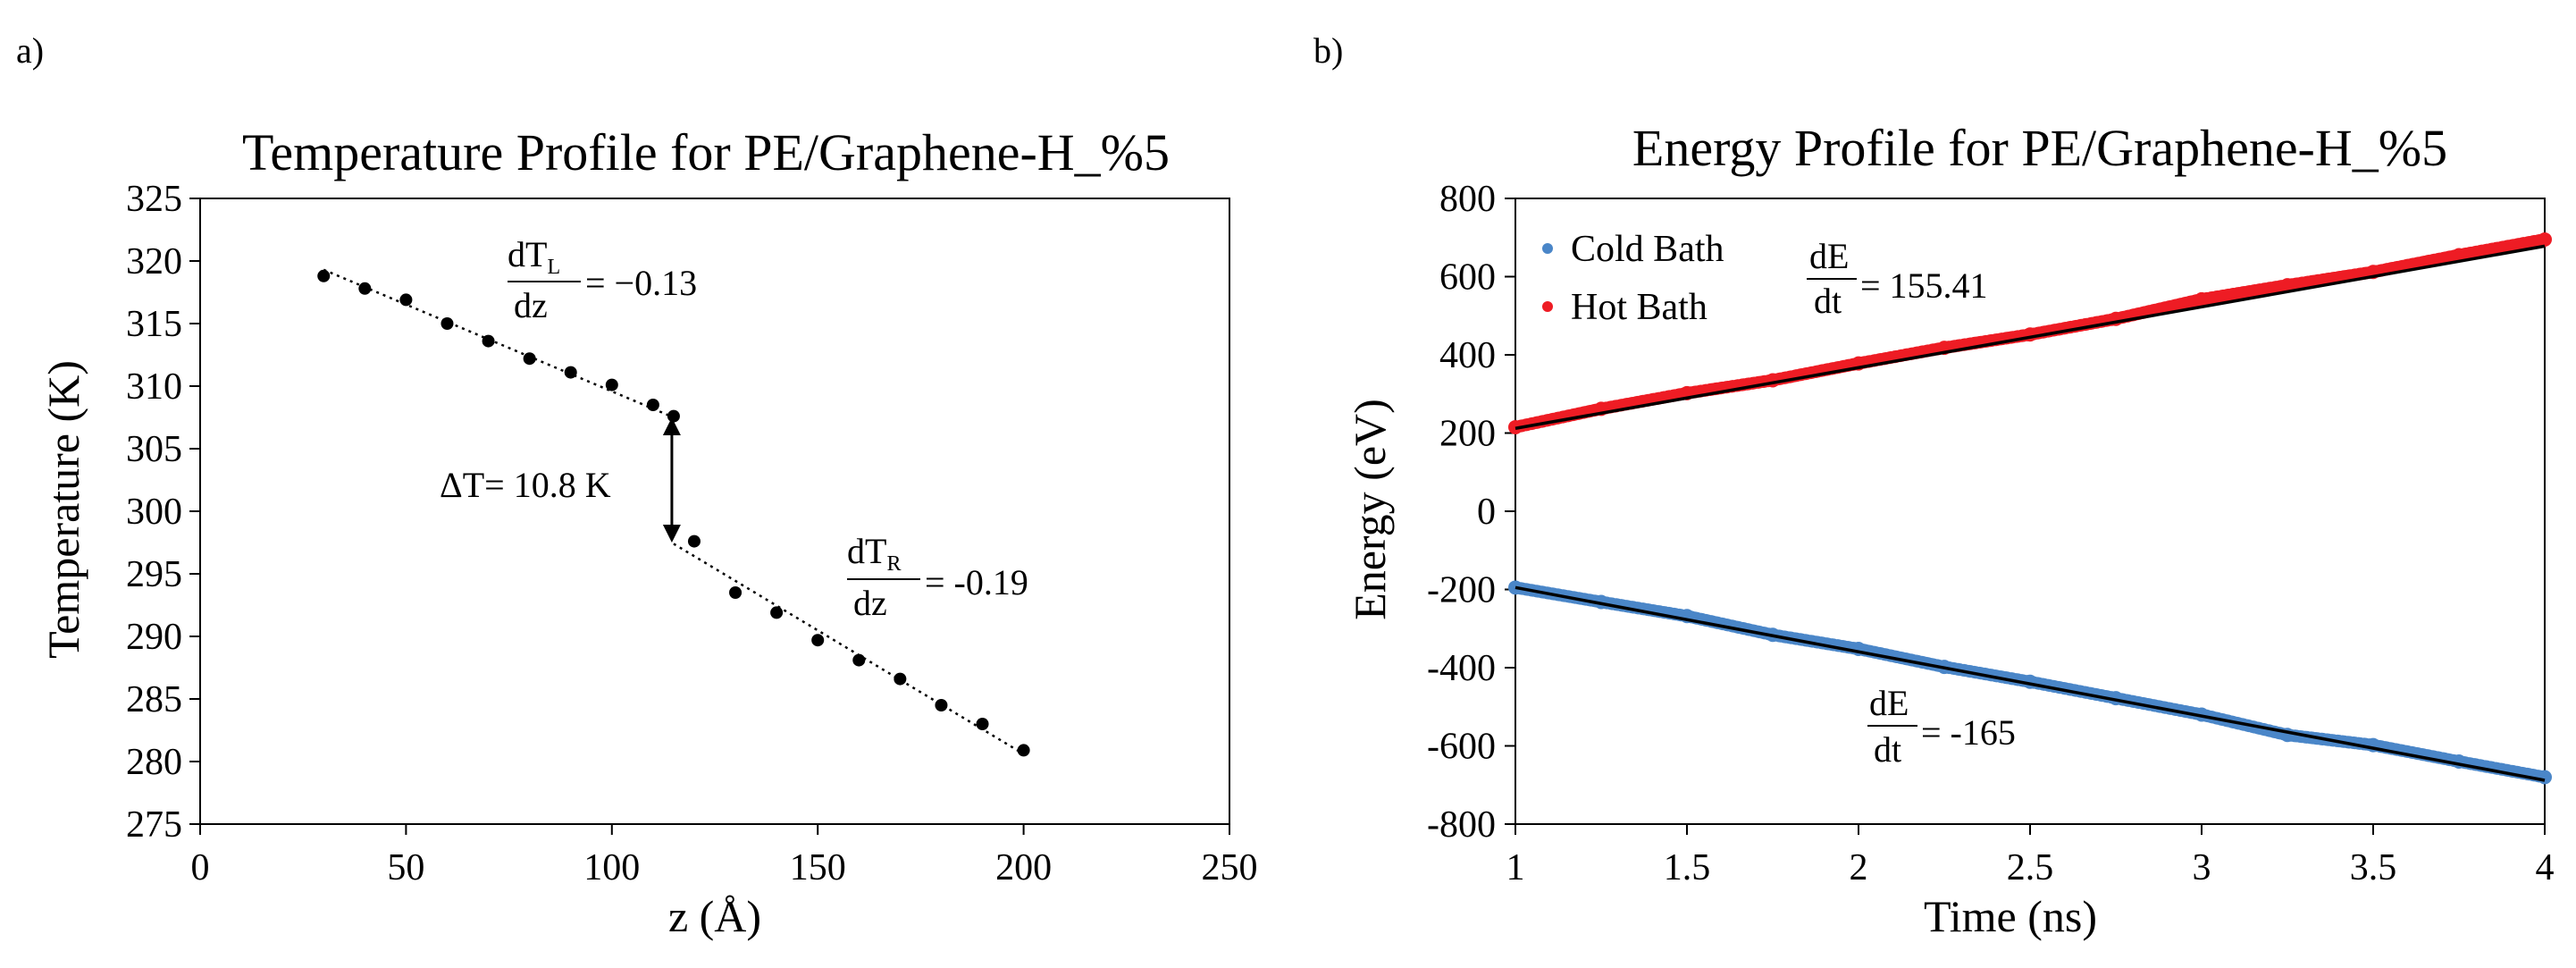 The height and width of the screenshot is (968, 2576). What do you see at coordinates (2545, 777) in the screenshot?
I see `cold-bath-data-point` at bounding box center [2545, 777].